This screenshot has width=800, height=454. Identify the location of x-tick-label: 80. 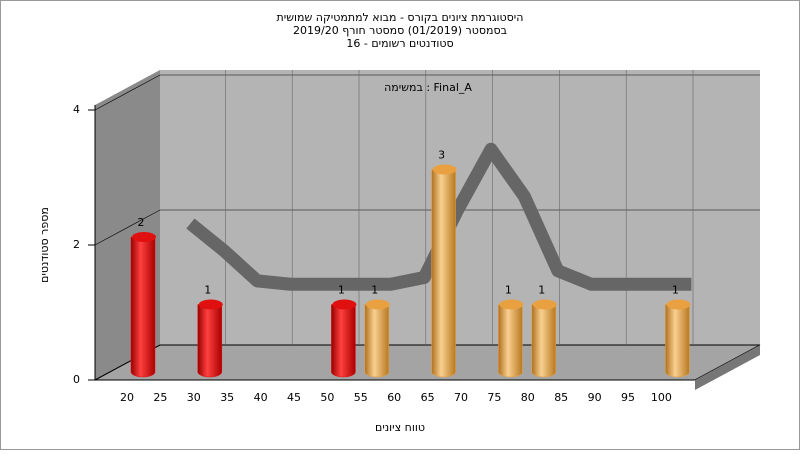
(528, 397).